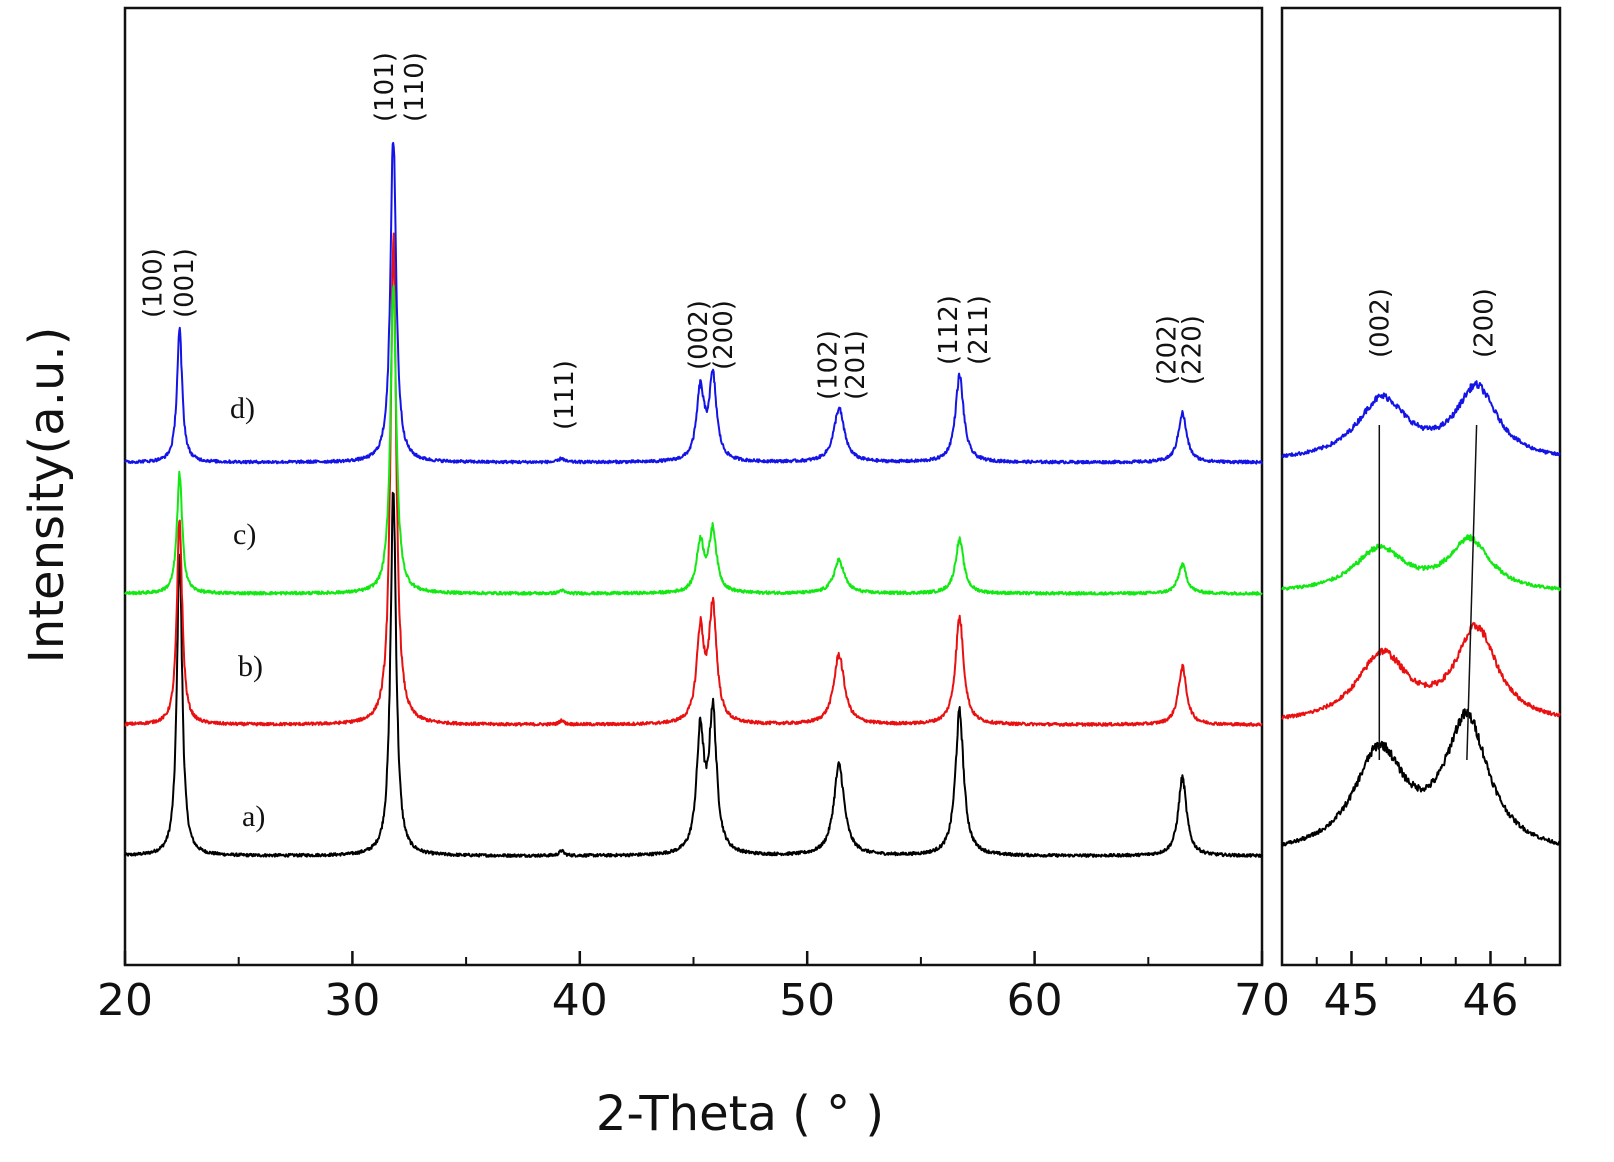 The width and height of the screenshot is (1614, 1162). What do you see at coordinates (699, 335) in the screenshot?
I see `main-peak-label: (002)` at bounding box center [699, 335].